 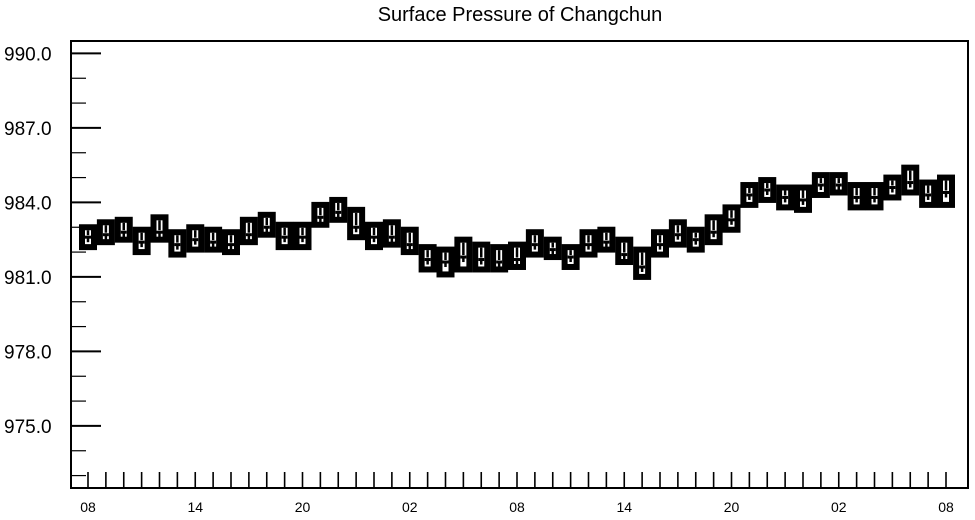 What do you see at coordinates (624, 507) in the screenshot?
I see `x-tick-label: 14` at bounding box center [624, 507].